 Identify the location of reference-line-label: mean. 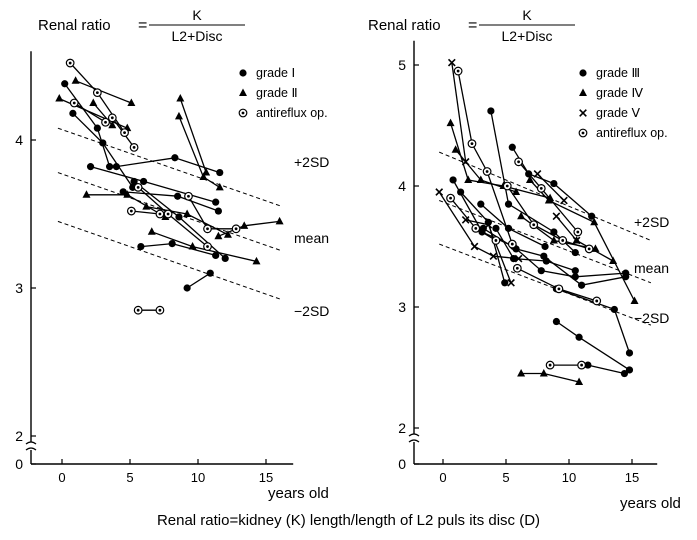
(311, 238).